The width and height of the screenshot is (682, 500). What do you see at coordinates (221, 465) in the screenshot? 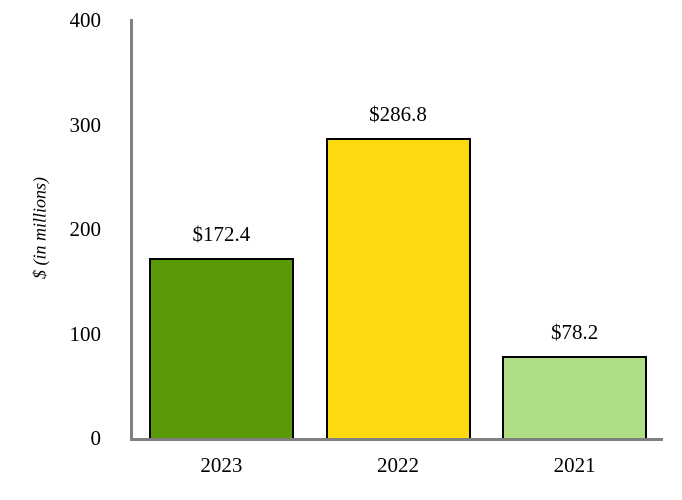
I see `x-axis-tick-label: 2023` at bounding box center [221, 465].